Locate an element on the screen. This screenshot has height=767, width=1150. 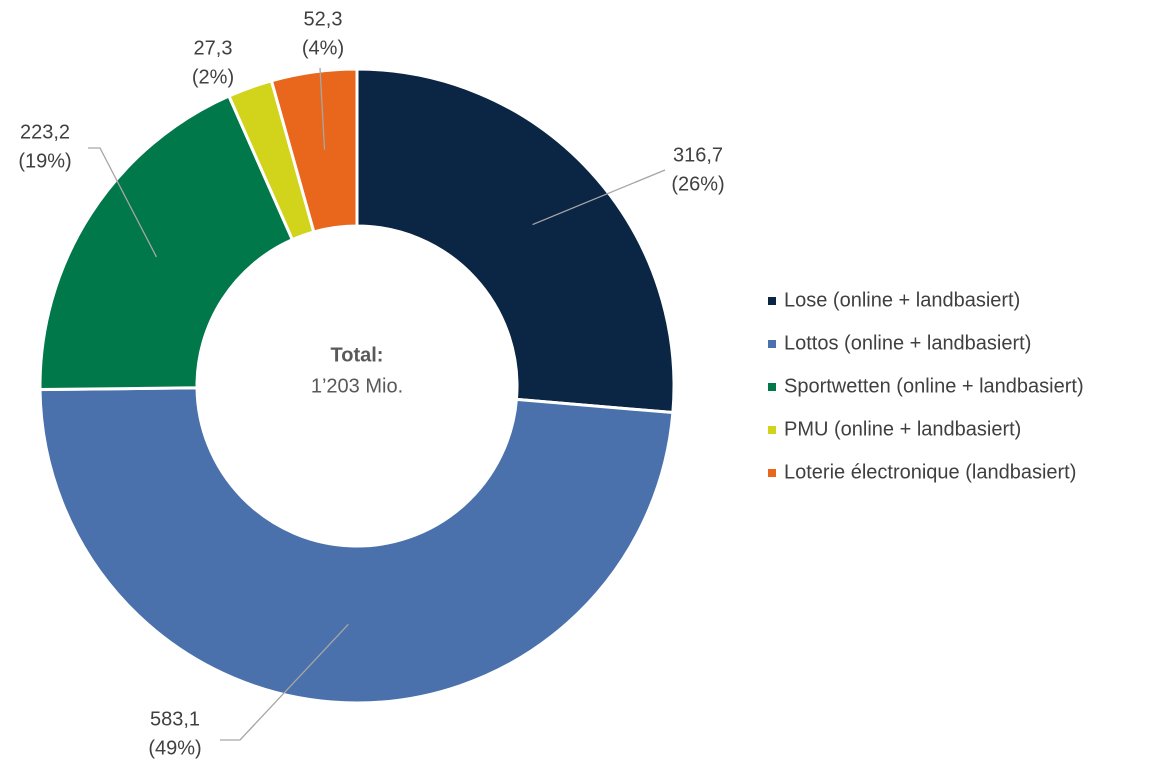
data-label: 223,2 is located at coordinates (45, 132).